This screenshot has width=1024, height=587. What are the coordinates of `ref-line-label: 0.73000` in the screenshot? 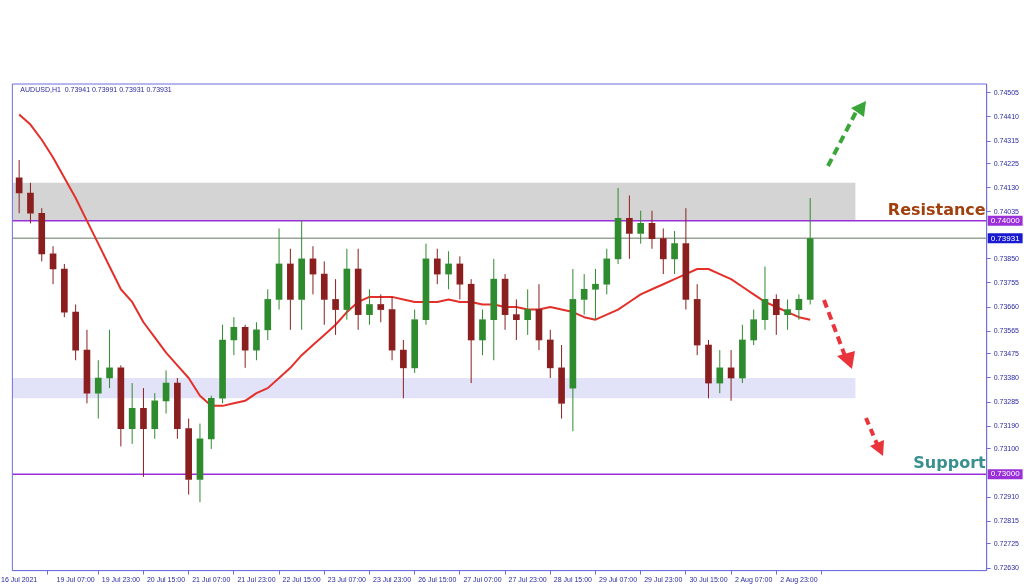 It's located at (1005, 474).